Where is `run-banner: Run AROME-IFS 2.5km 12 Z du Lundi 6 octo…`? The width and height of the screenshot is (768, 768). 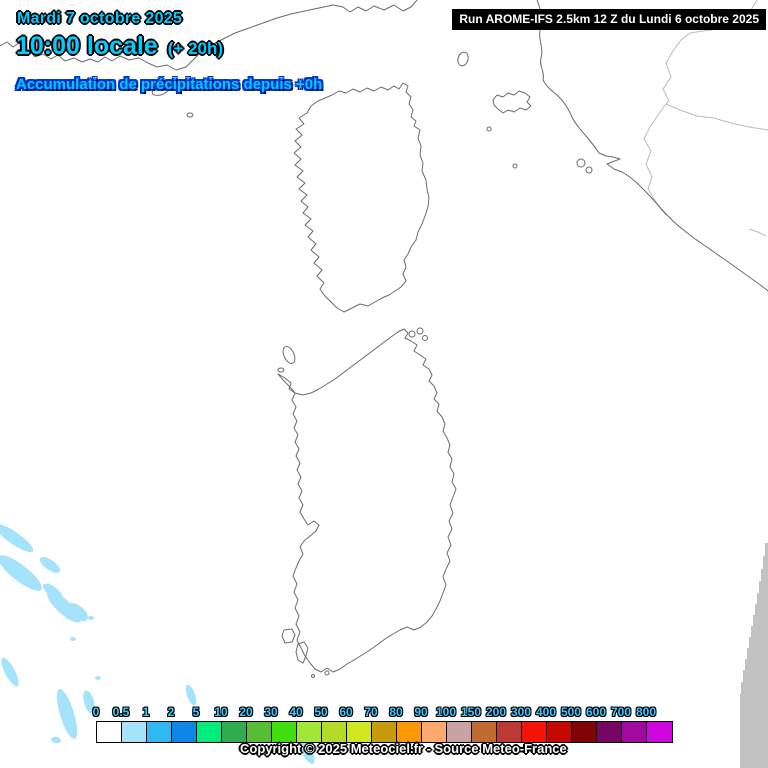
run-banner: Run AROME-IFS 2.5km 12 Z du Lundi 6 octo… is located at coordinates (609, 19).